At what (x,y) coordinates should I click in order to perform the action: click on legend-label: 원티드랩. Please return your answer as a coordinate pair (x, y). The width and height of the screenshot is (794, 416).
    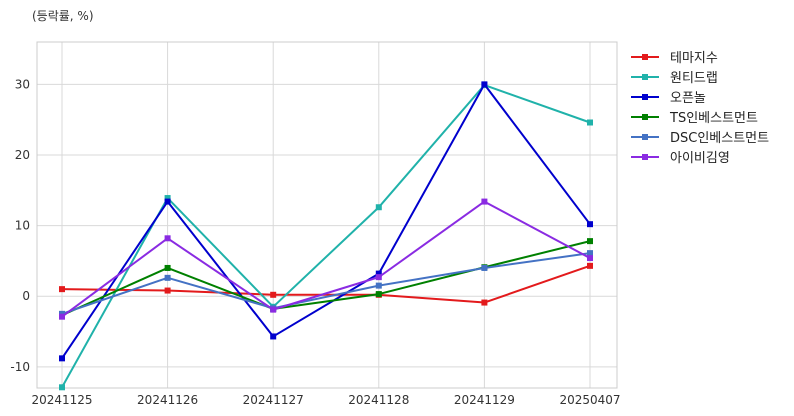
    Looking at the image, I should click on (694, 78).